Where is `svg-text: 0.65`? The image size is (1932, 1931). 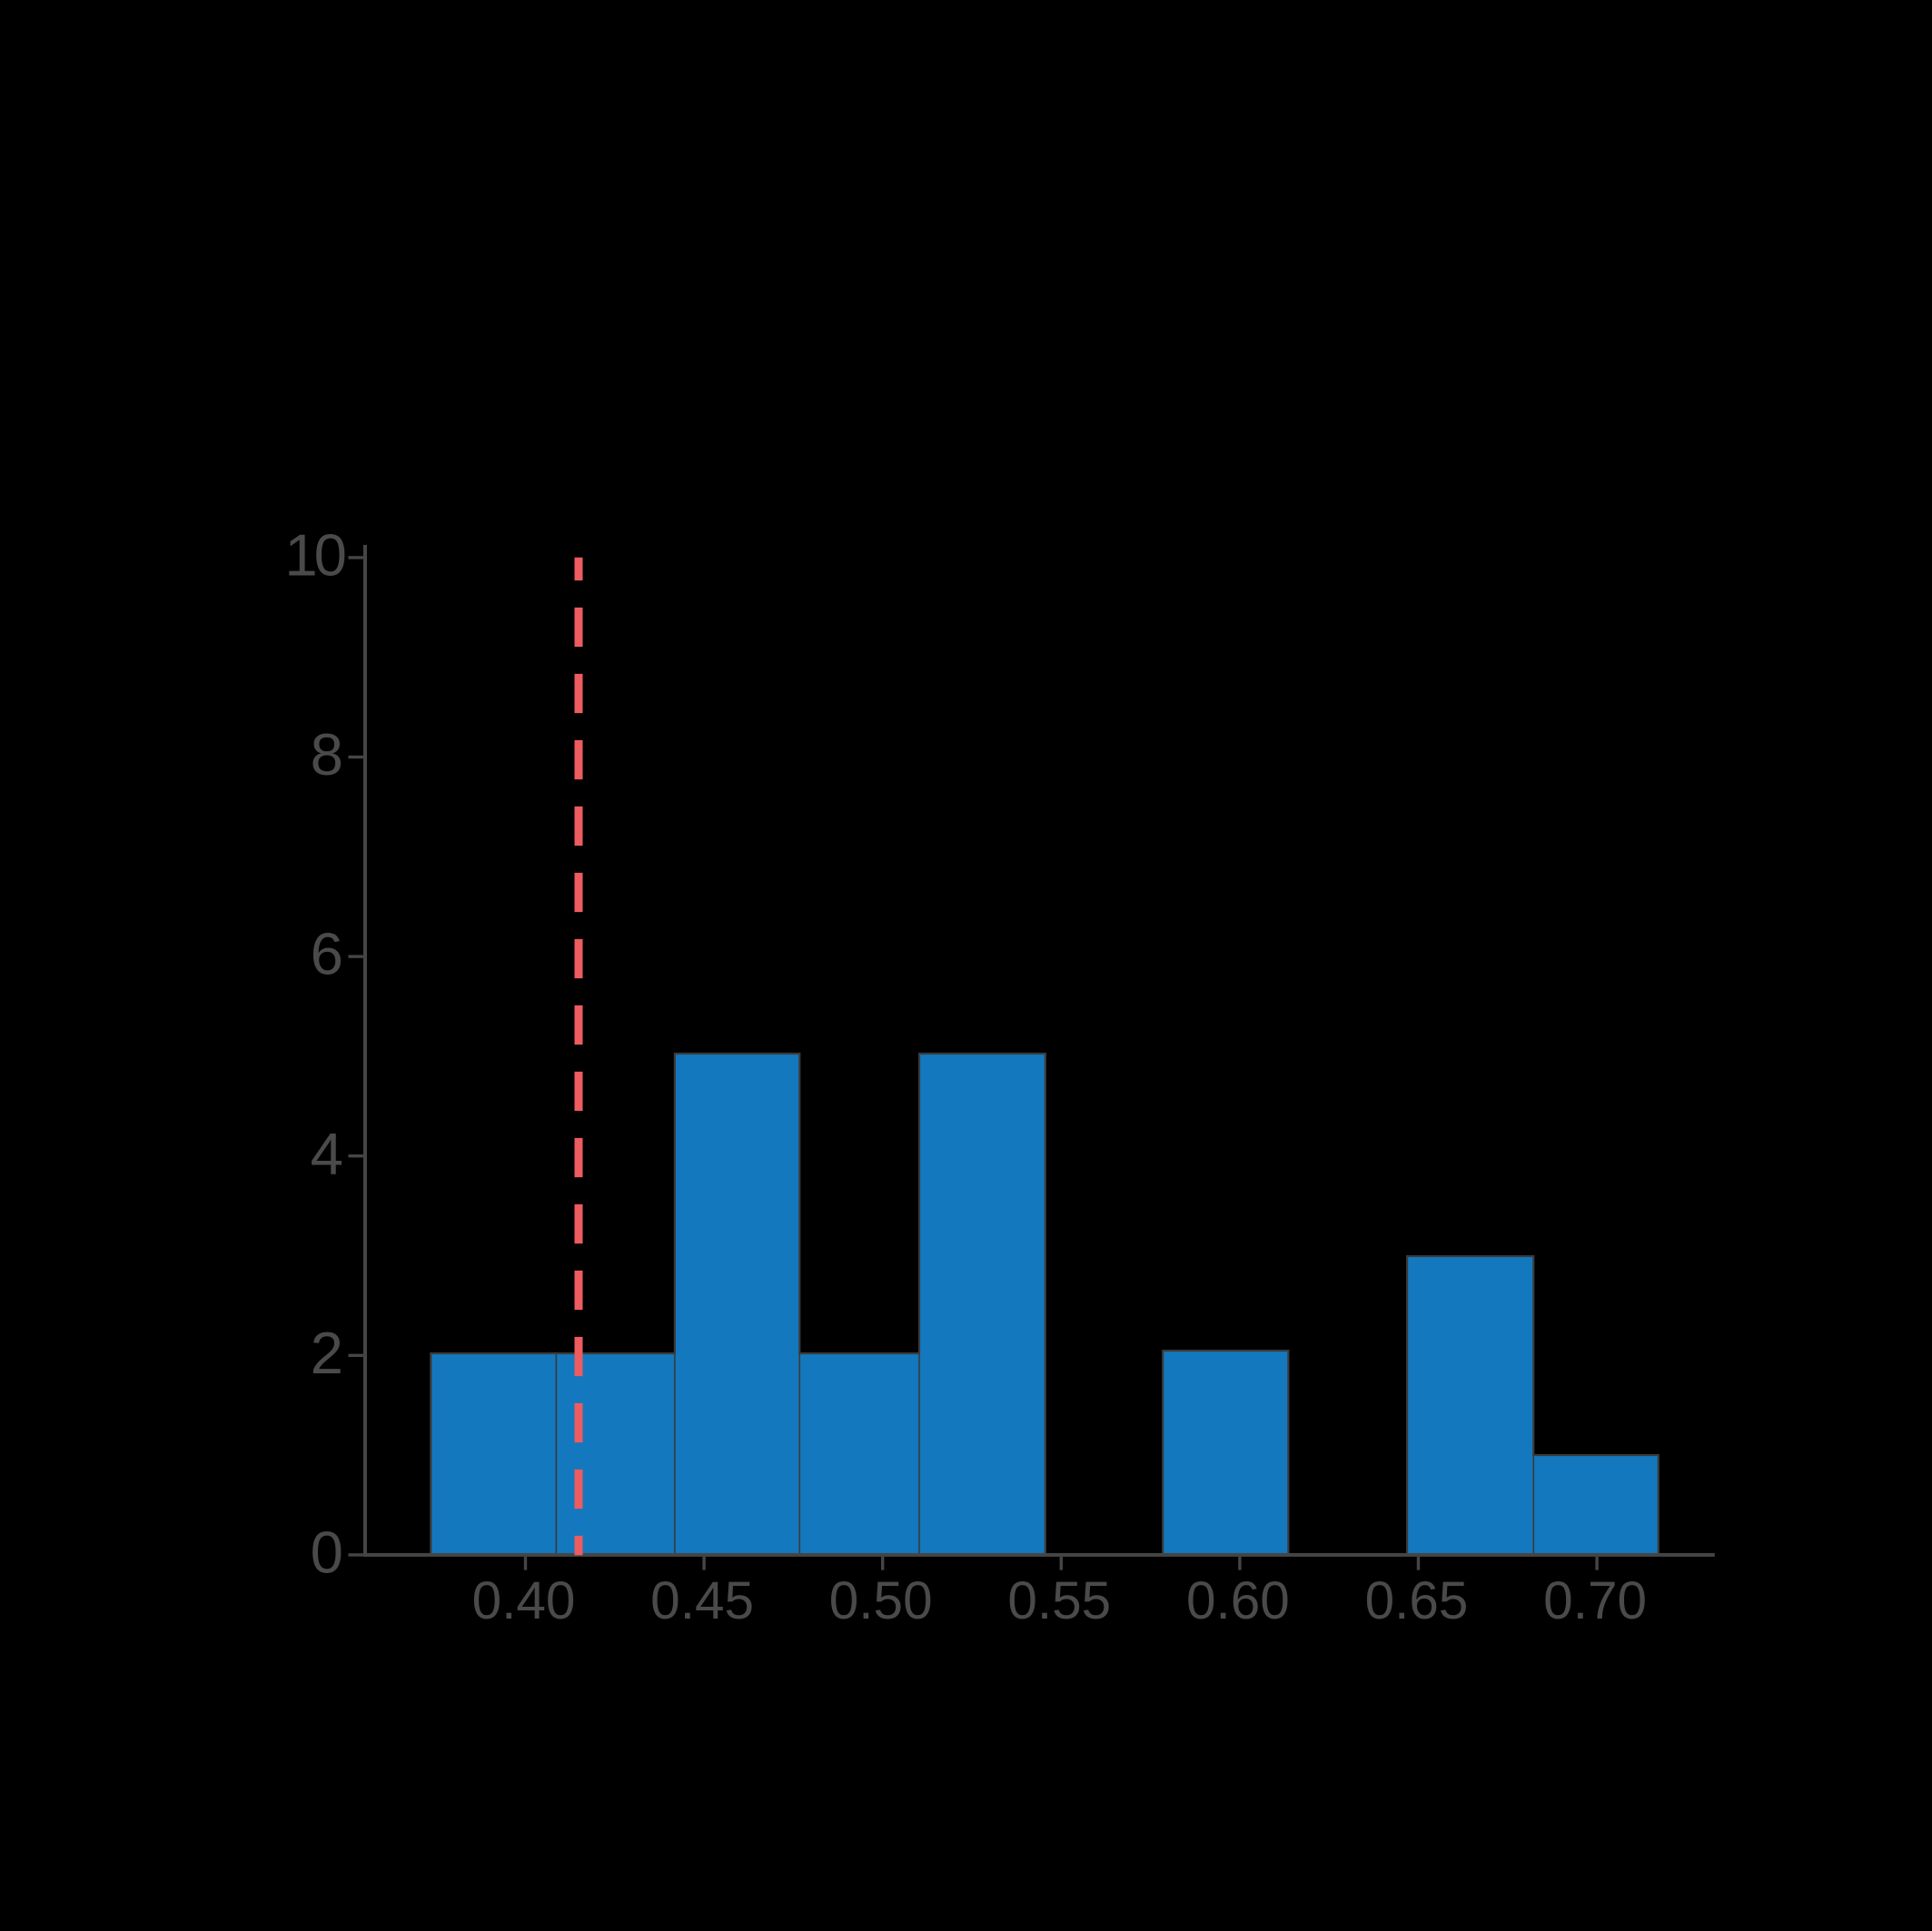
svg-text: 0.65 is located at coordinates (1417, 1600).